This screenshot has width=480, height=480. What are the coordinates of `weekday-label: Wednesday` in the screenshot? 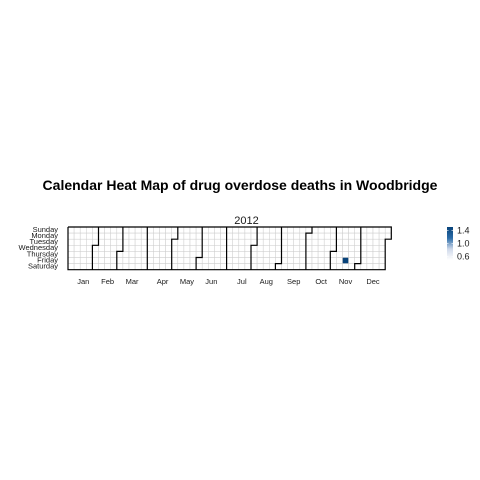 It's located at (39, 247).